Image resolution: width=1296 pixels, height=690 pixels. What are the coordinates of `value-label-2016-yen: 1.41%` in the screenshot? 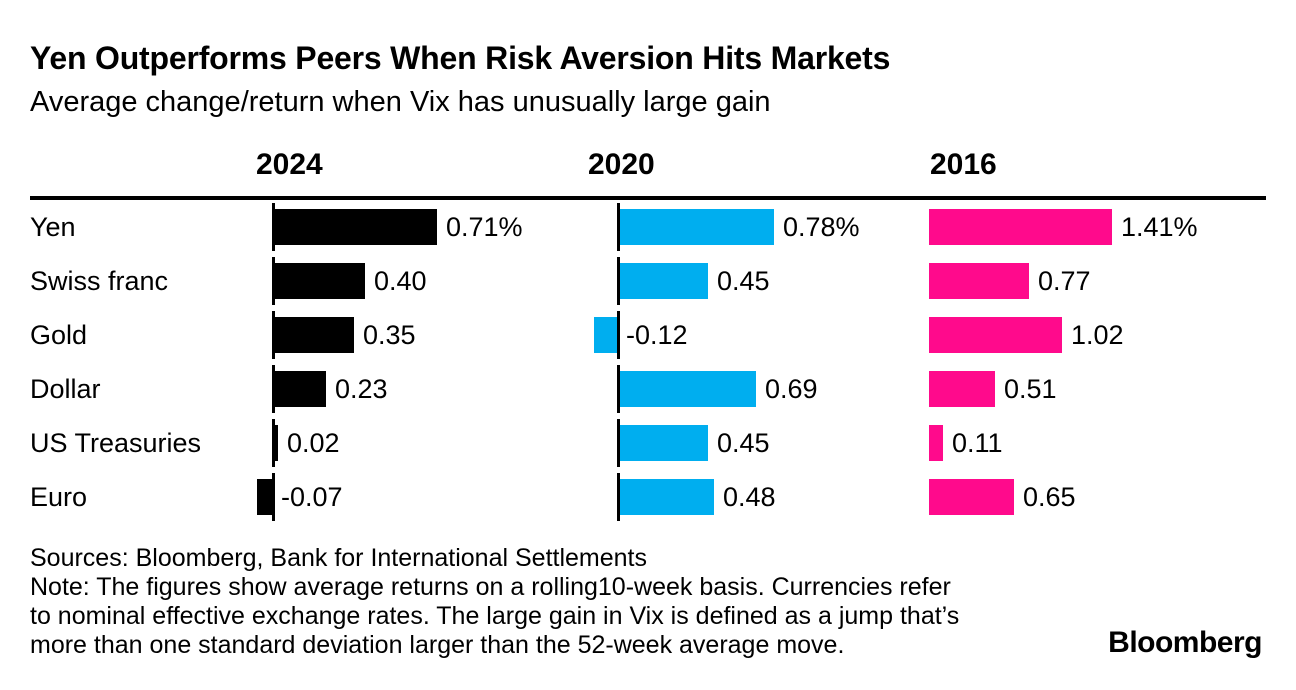 It's located at (1159, 227).